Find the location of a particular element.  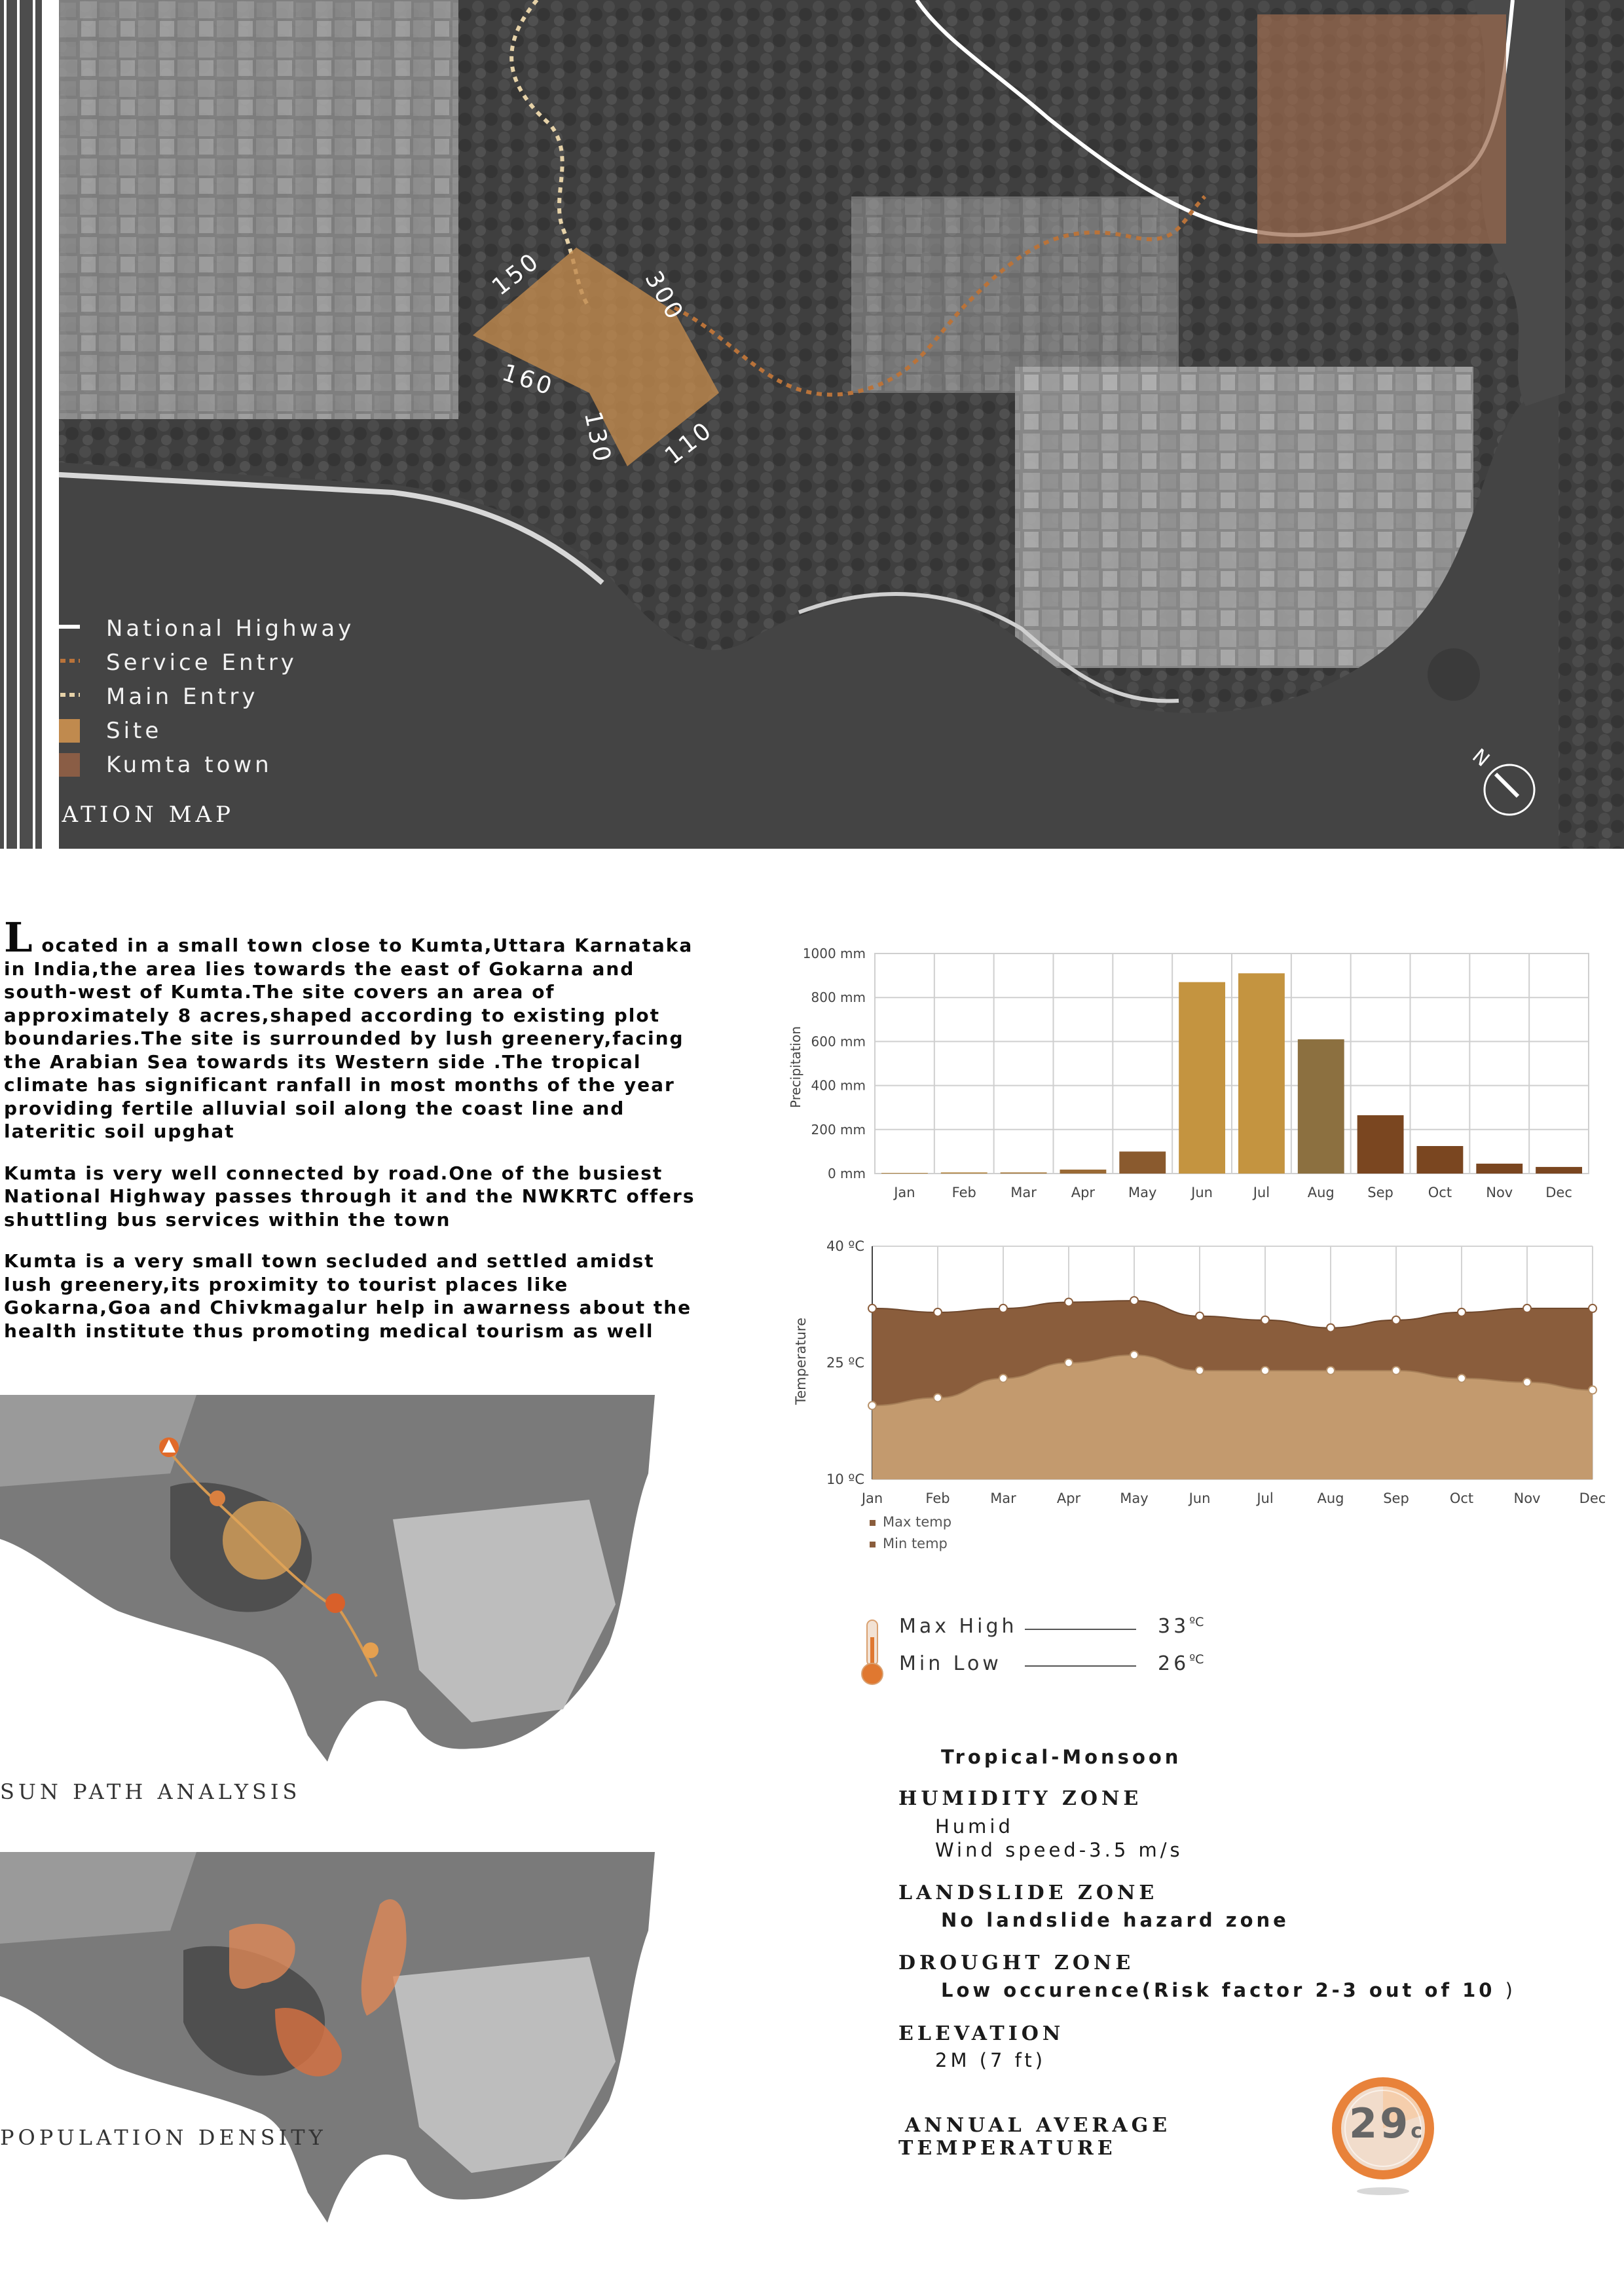

annual-average-heading: ANNUAL AVERAGE is located at coordinates (1038, 2126).